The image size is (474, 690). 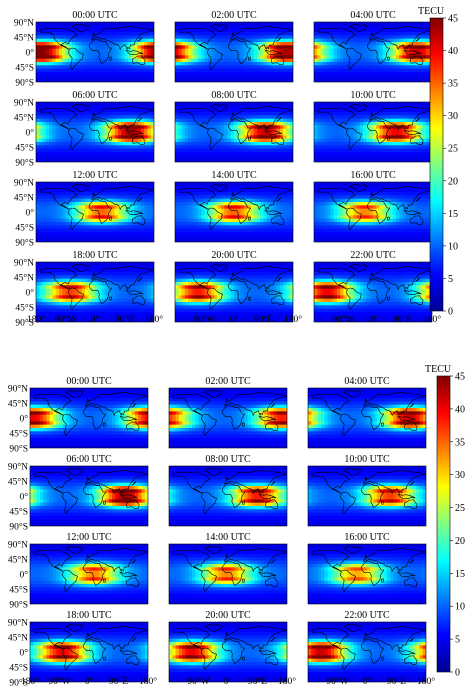 What do you see at coordinates (234, 212) in the screenshot?
I see `tec-field` at bounding box center [234, 212].